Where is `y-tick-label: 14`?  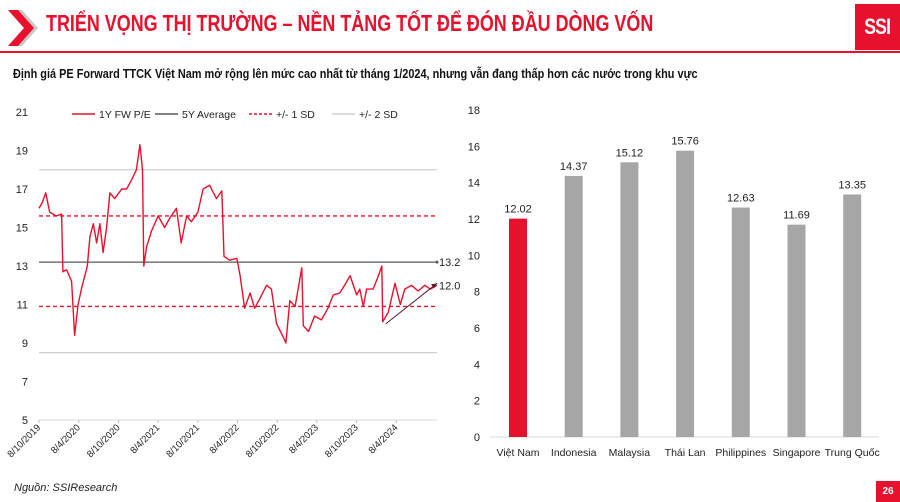 y-tick-label: 14 is located at coordinates (474, 184).